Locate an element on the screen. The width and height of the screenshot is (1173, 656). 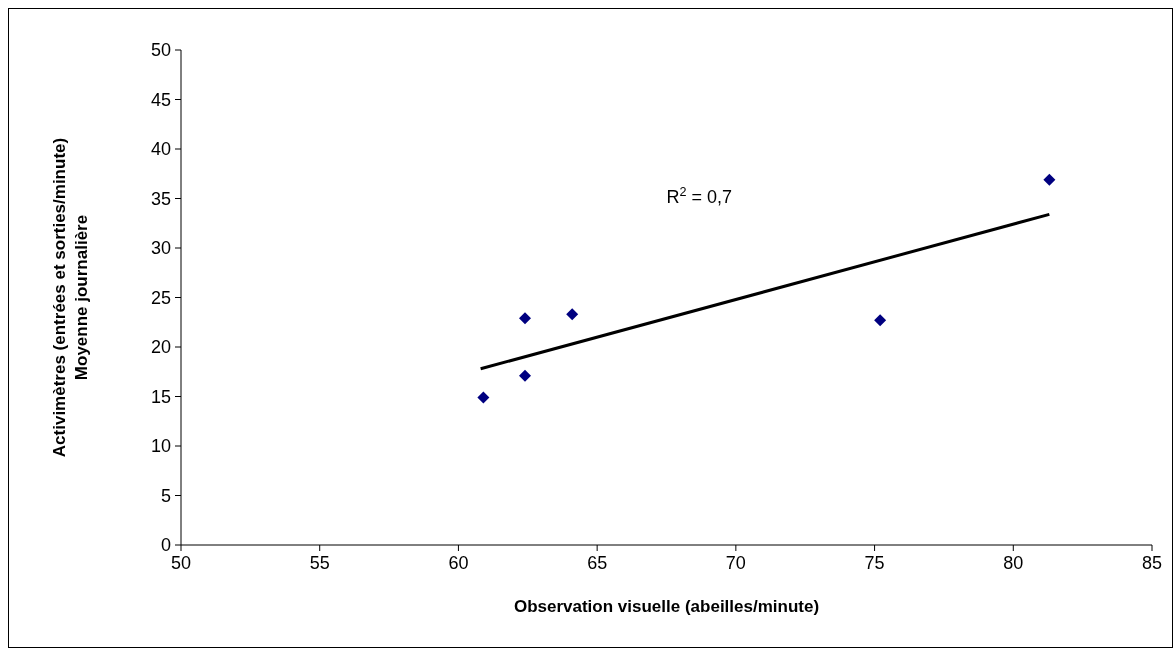
x-axis-title: Observation visuelle (abeilles/minute) is located at coordinates (666, 606).